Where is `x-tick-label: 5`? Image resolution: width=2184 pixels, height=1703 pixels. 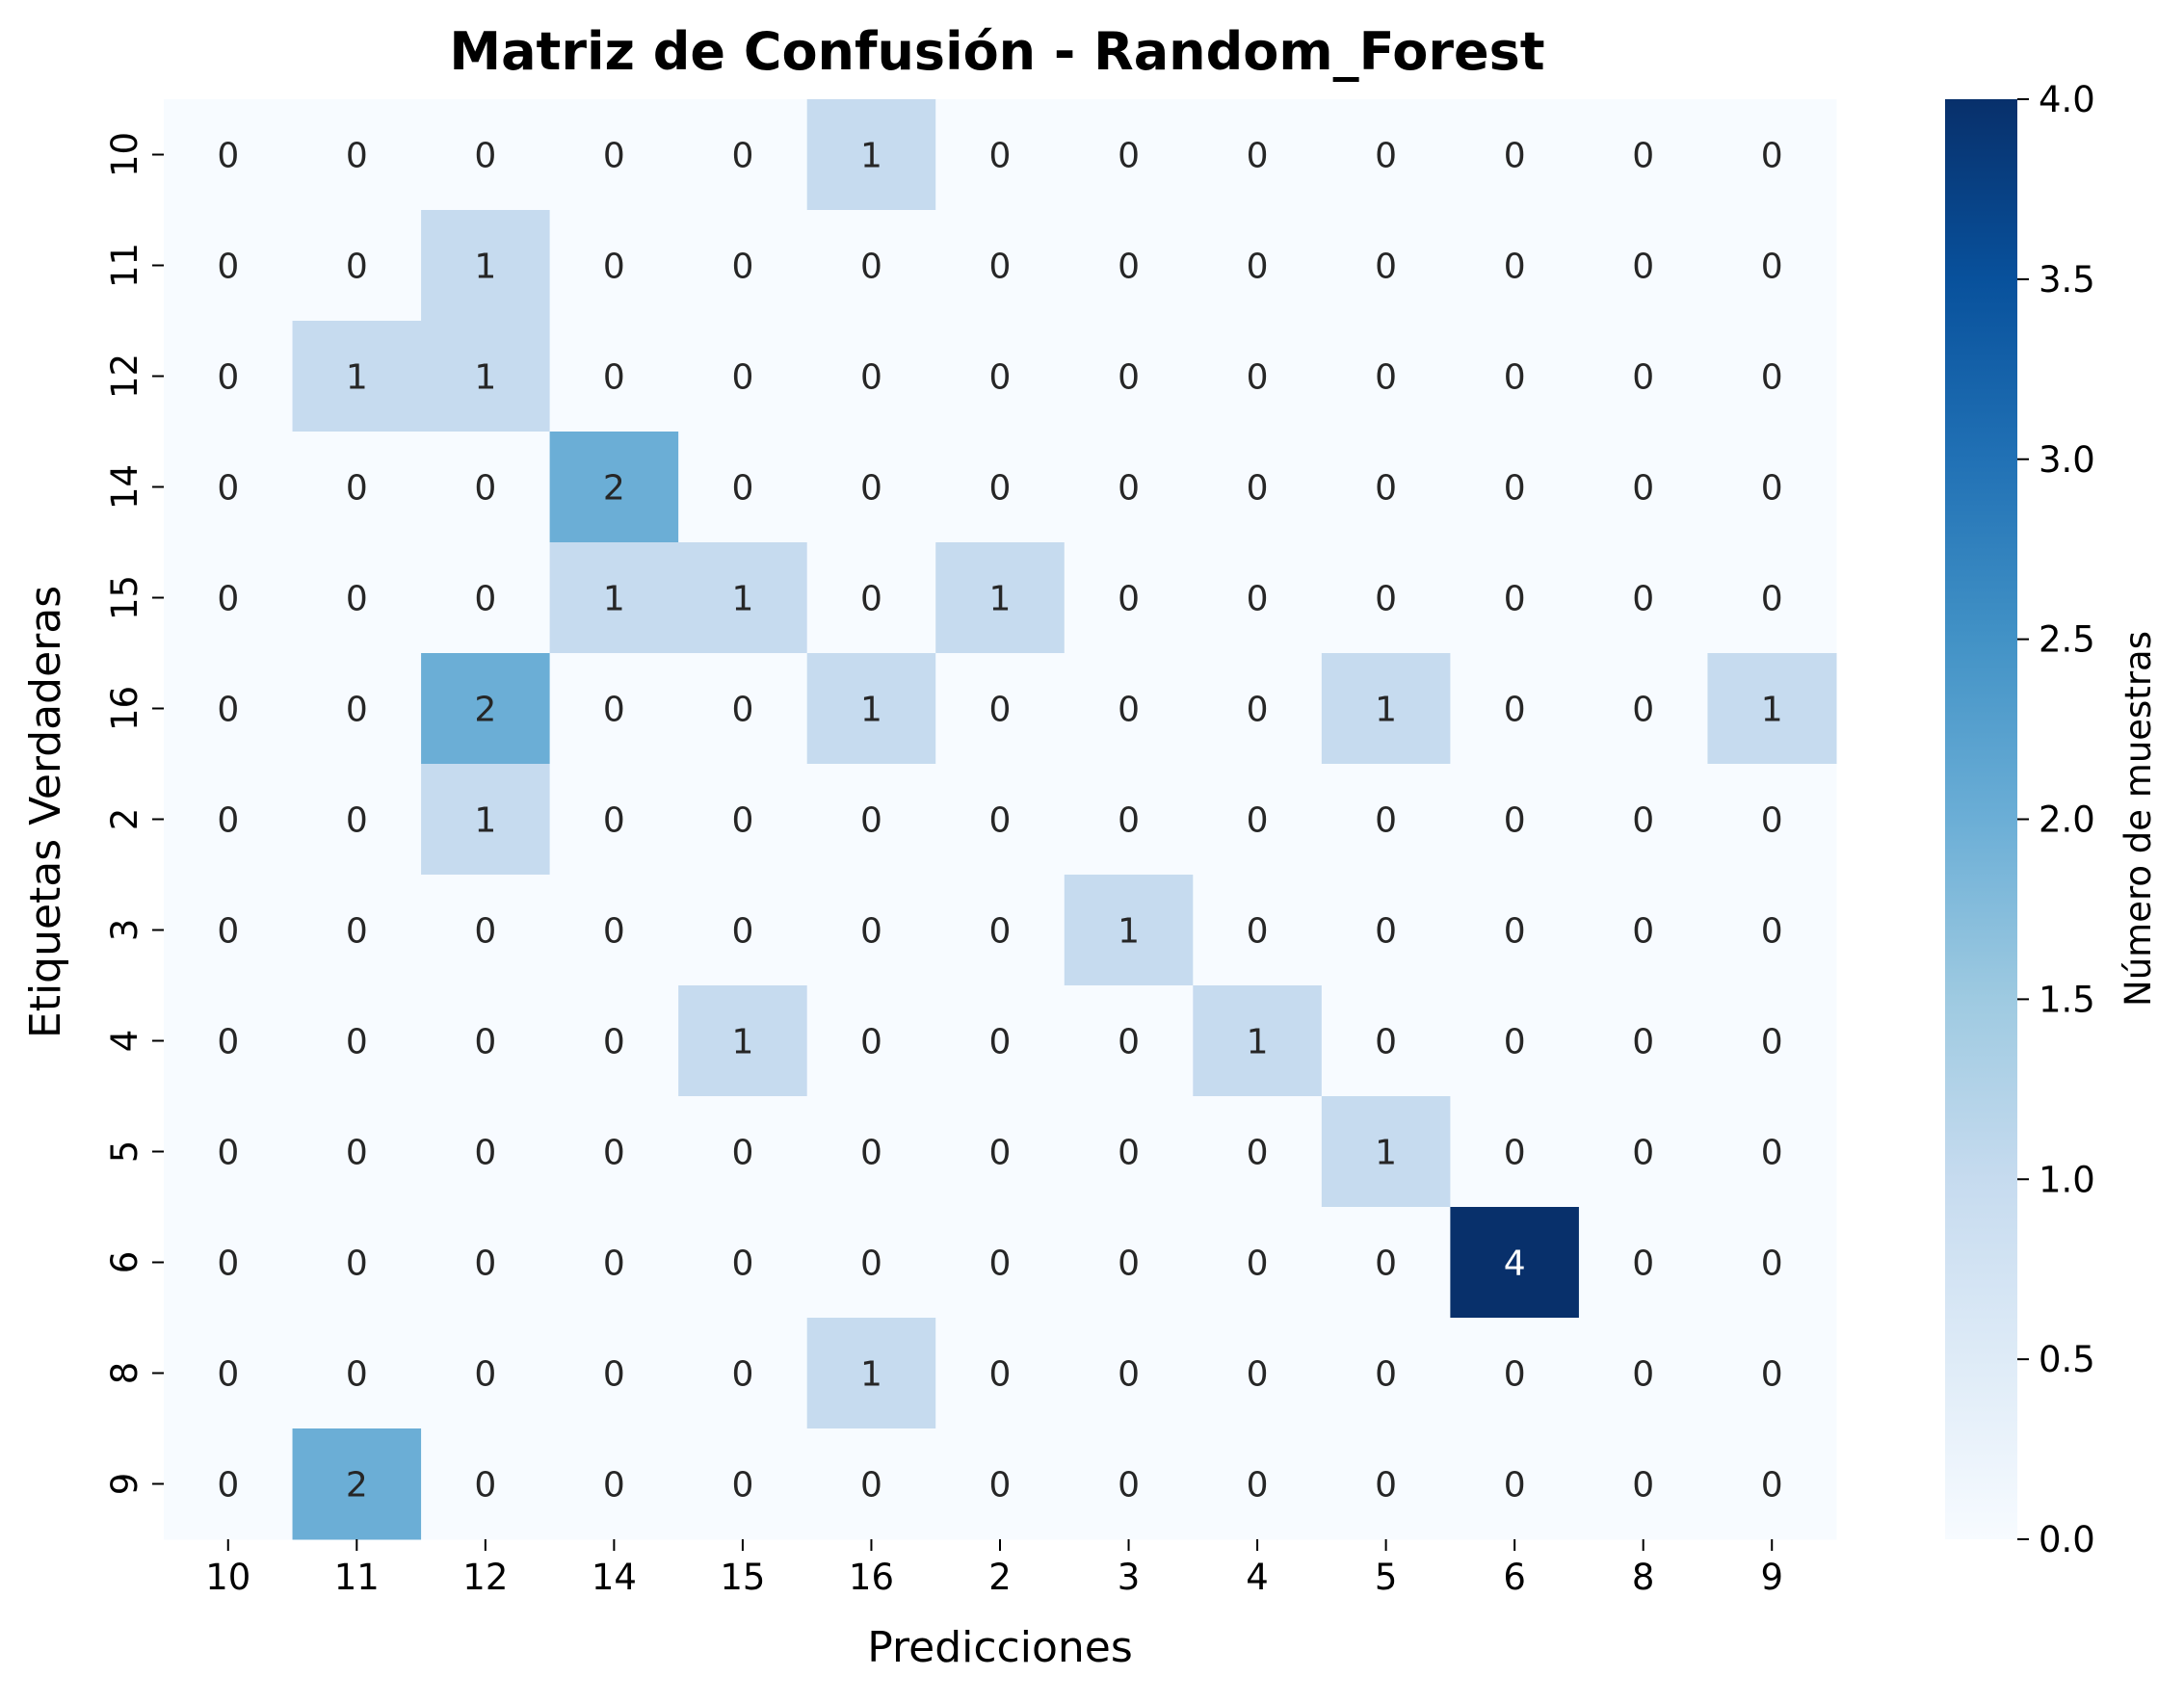 x-tick-label: 5 is located at coordinates (1387, 1577).